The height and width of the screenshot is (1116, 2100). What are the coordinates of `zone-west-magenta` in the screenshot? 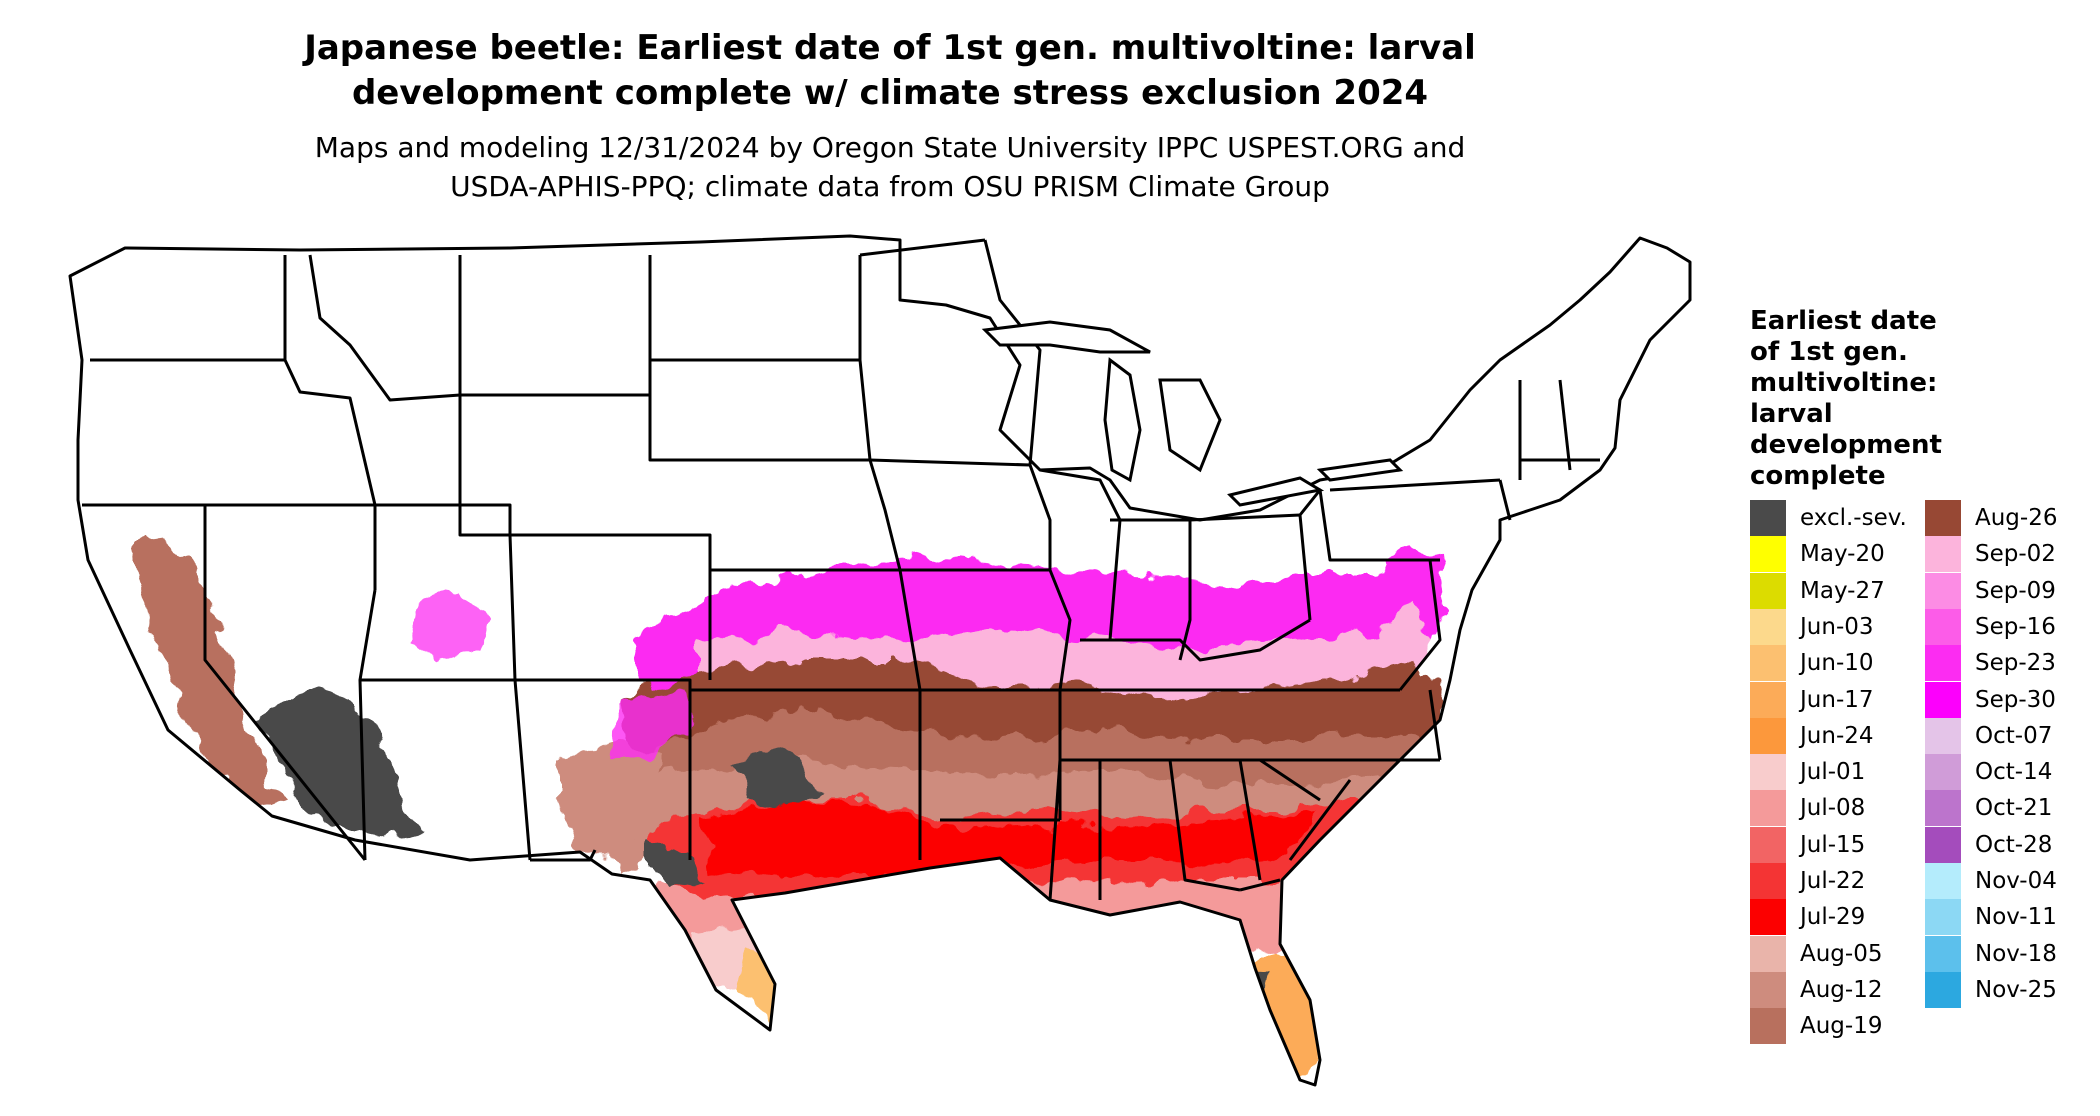 It's located at (450, 625).